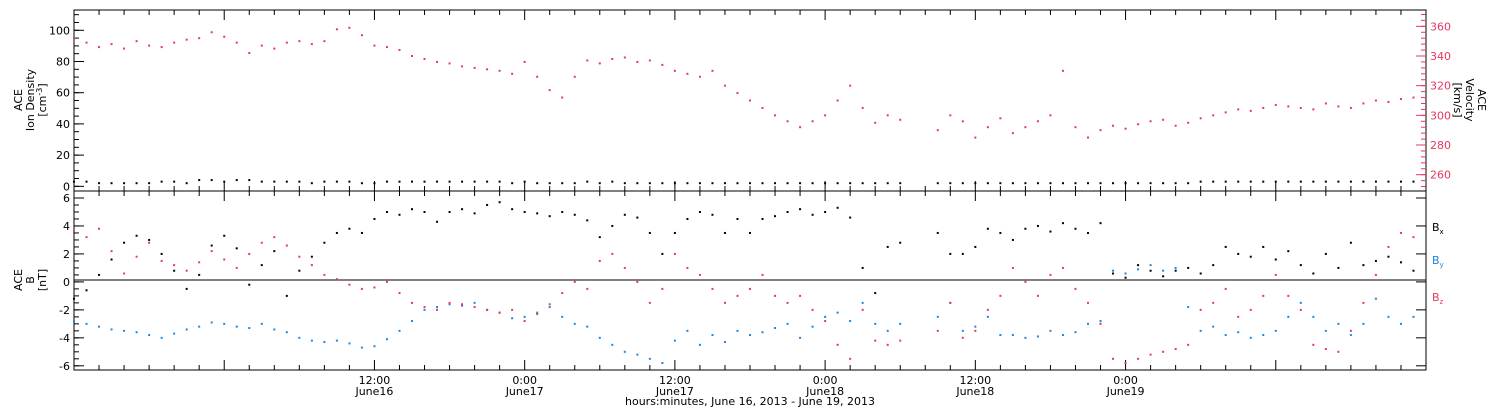  What do you see at coordinates (1125, 391) in the screenshot?
I see `date-tick-label: June19` at bounding box center [1125, 391].